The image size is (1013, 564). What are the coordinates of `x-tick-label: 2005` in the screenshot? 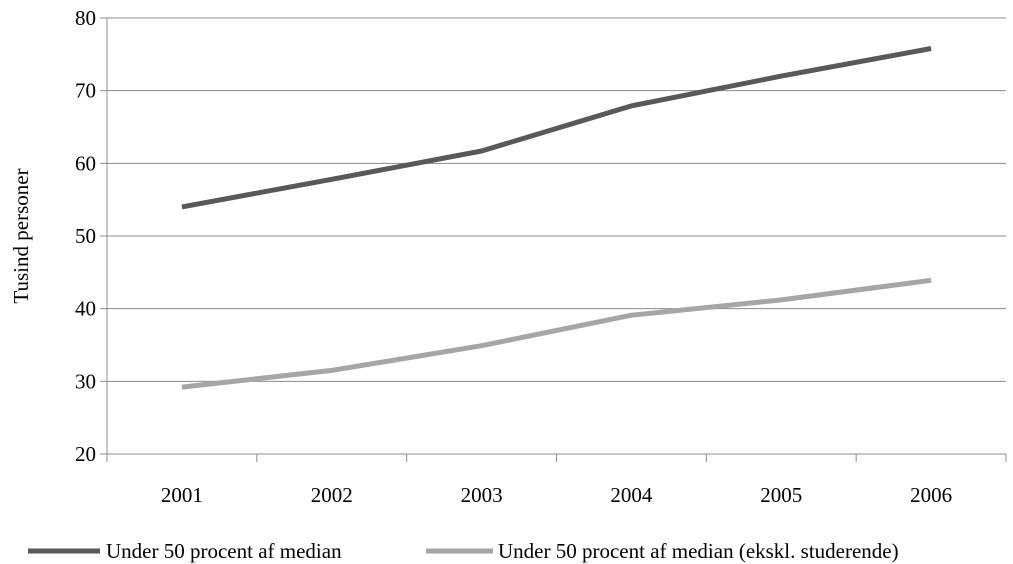 It's located at (781, 495).